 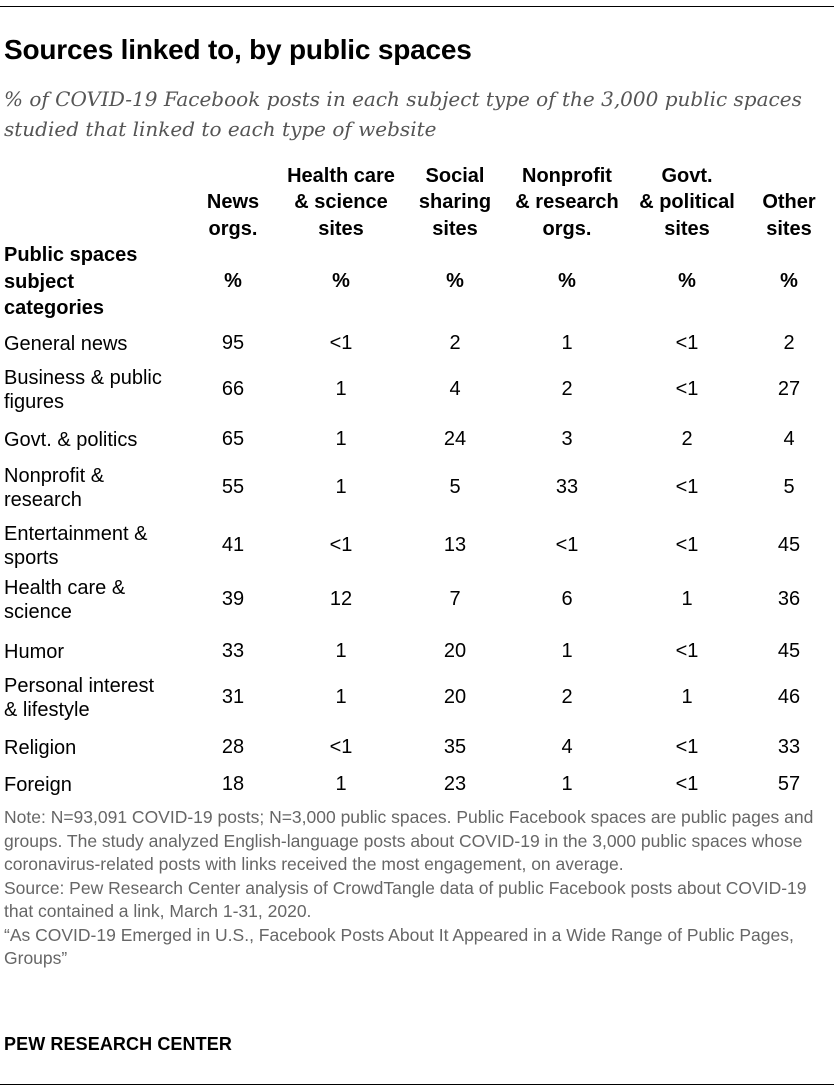 I want to click on column-header: News orgs., so click(x=233, y=202).